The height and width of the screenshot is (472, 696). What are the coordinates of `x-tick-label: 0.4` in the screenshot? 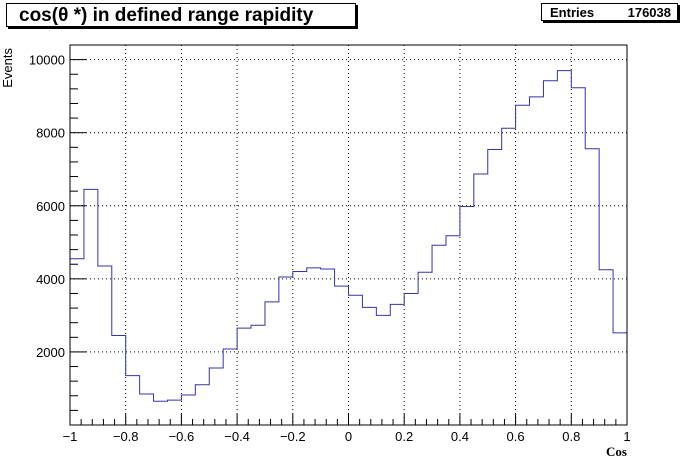 It's located at (460, 436).